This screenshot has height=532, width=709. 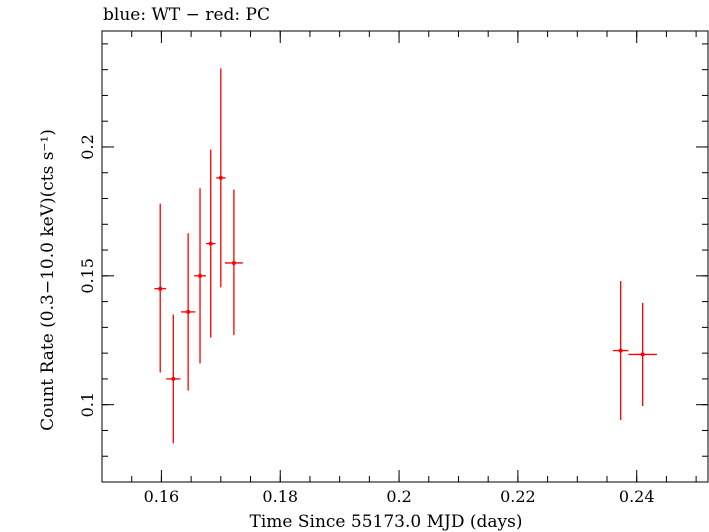 What do you see at coordinates (87, 404) in the screenshot?
I see `y-tick-label: 0.1` at bounding box center [87, 404].